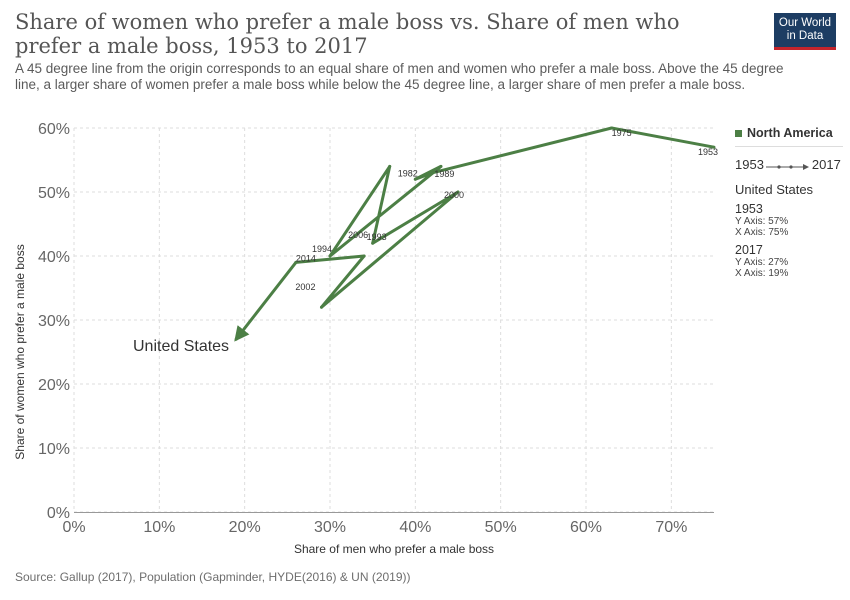 The height and width of the screenshot is (600, 850). I want to click on point-labels: 1953 1975 1989 1994 1982 1993 2000 2002 2006 2014, so click(506, 210).